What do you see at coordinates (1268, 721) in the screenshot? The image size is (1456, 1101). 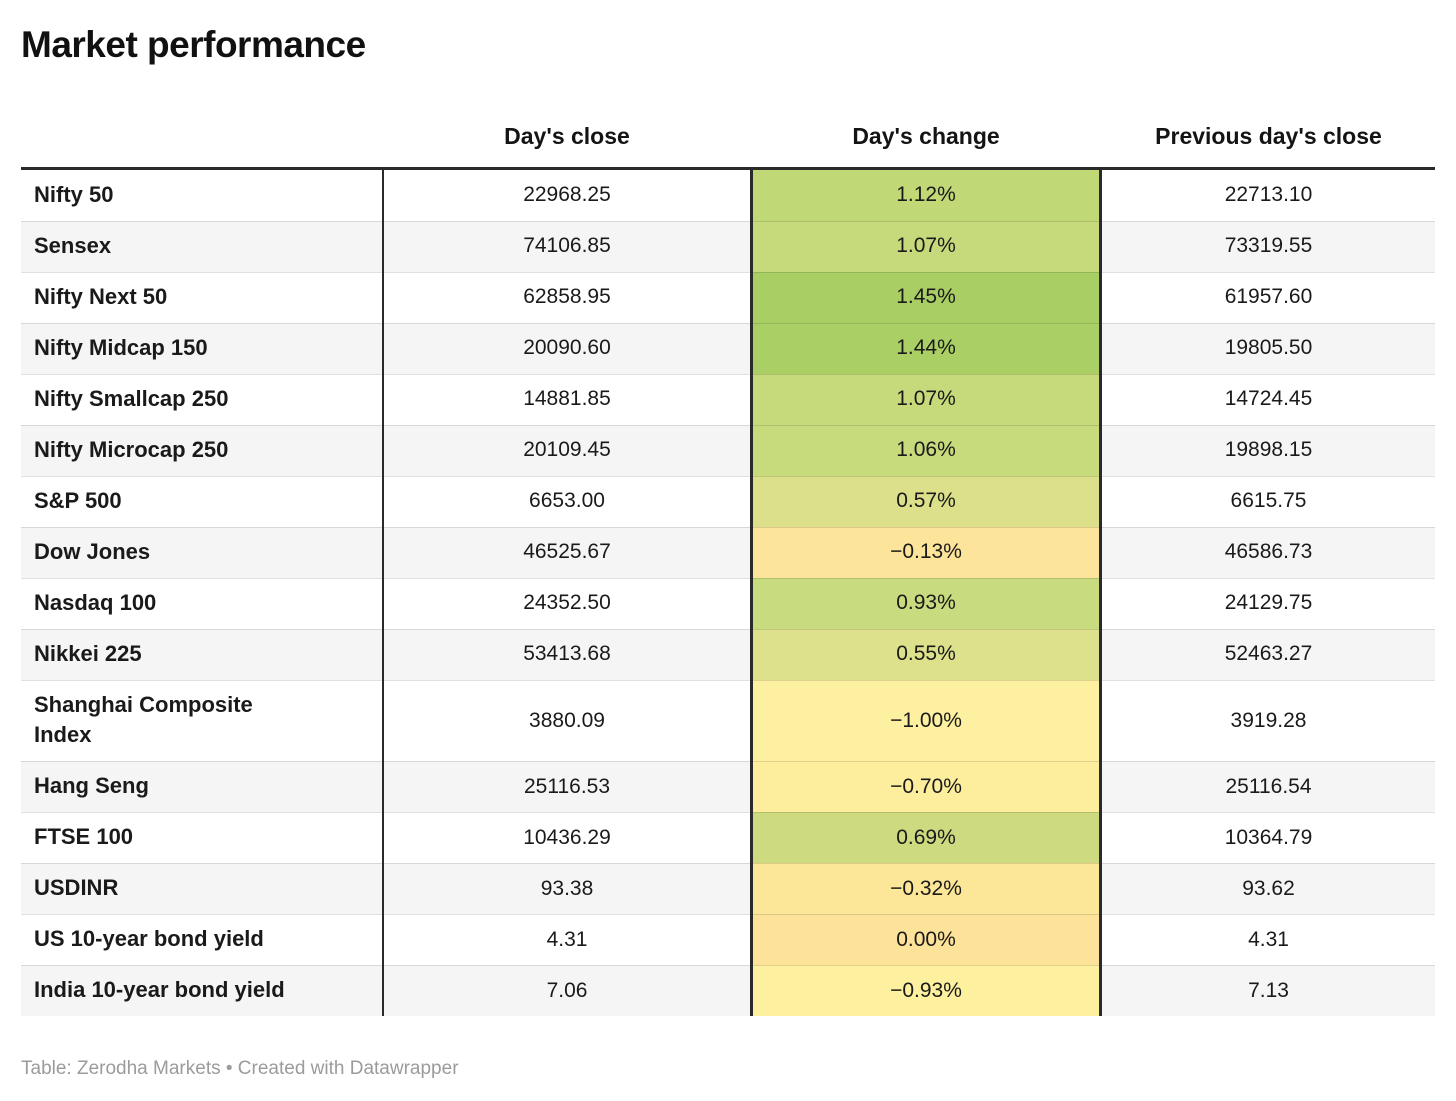 I see `previous-days-close-value: 3919.28` at bounding box center [1268, 721].